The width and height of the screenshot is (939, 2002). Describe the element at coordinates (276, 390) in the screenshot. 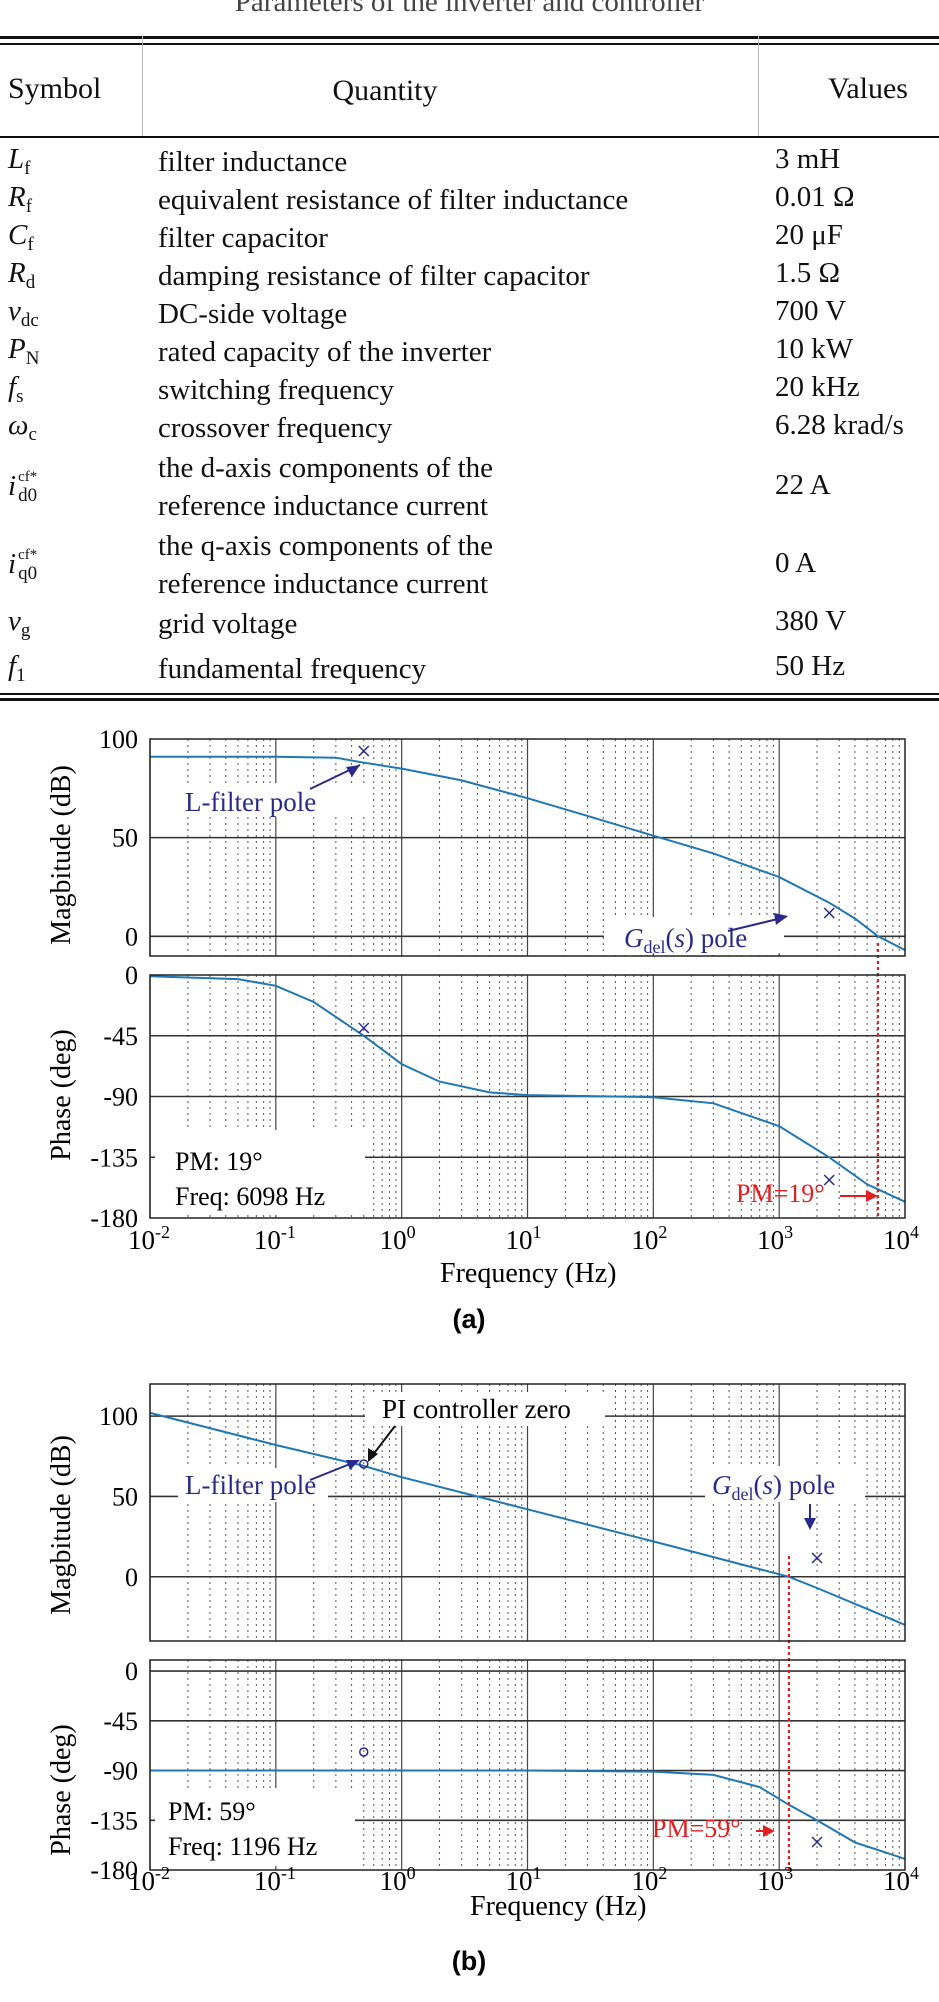

I see `cell-quantity: switching frequency` at that location.